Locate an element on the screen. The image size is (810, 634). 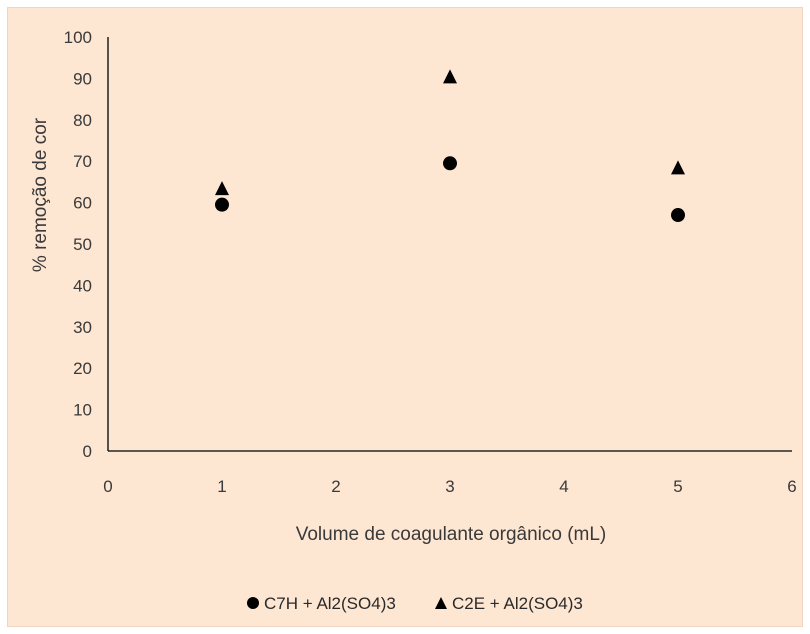
legend: C7H + Al2(SO4)3 C2E + Al2(SO4)3 is located at coordinates (415, 603).